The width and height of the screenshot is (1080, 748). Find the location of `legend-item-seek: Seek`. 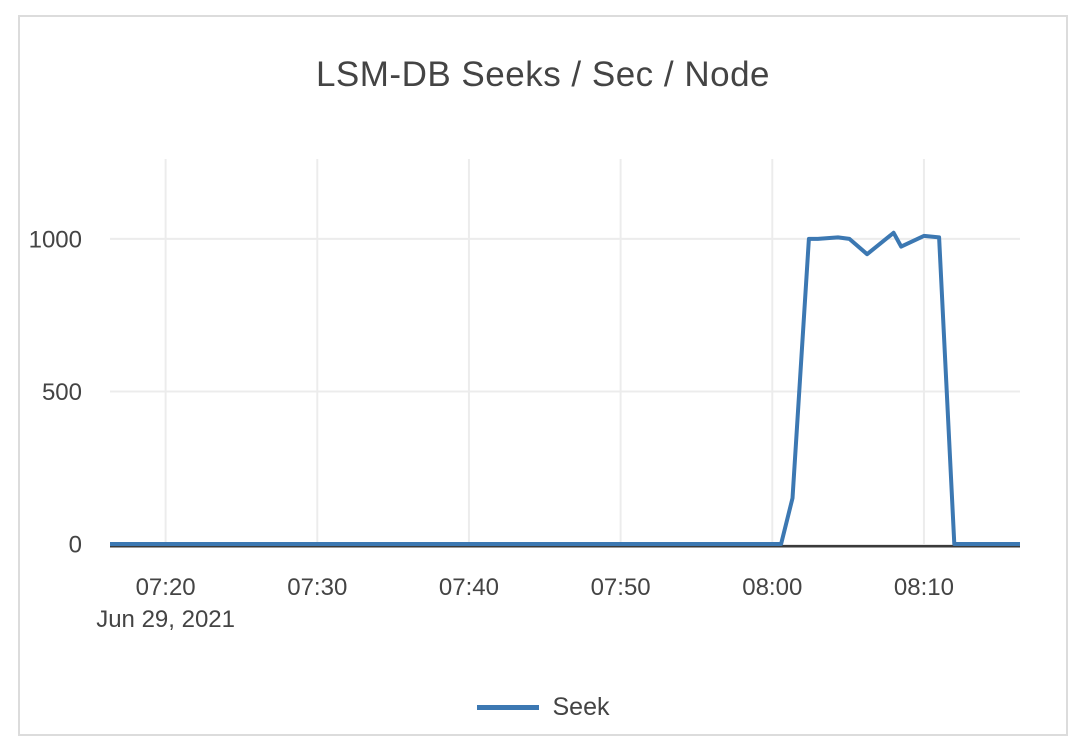

legend-item-seek: Seek is located at coordinates (543, 707).